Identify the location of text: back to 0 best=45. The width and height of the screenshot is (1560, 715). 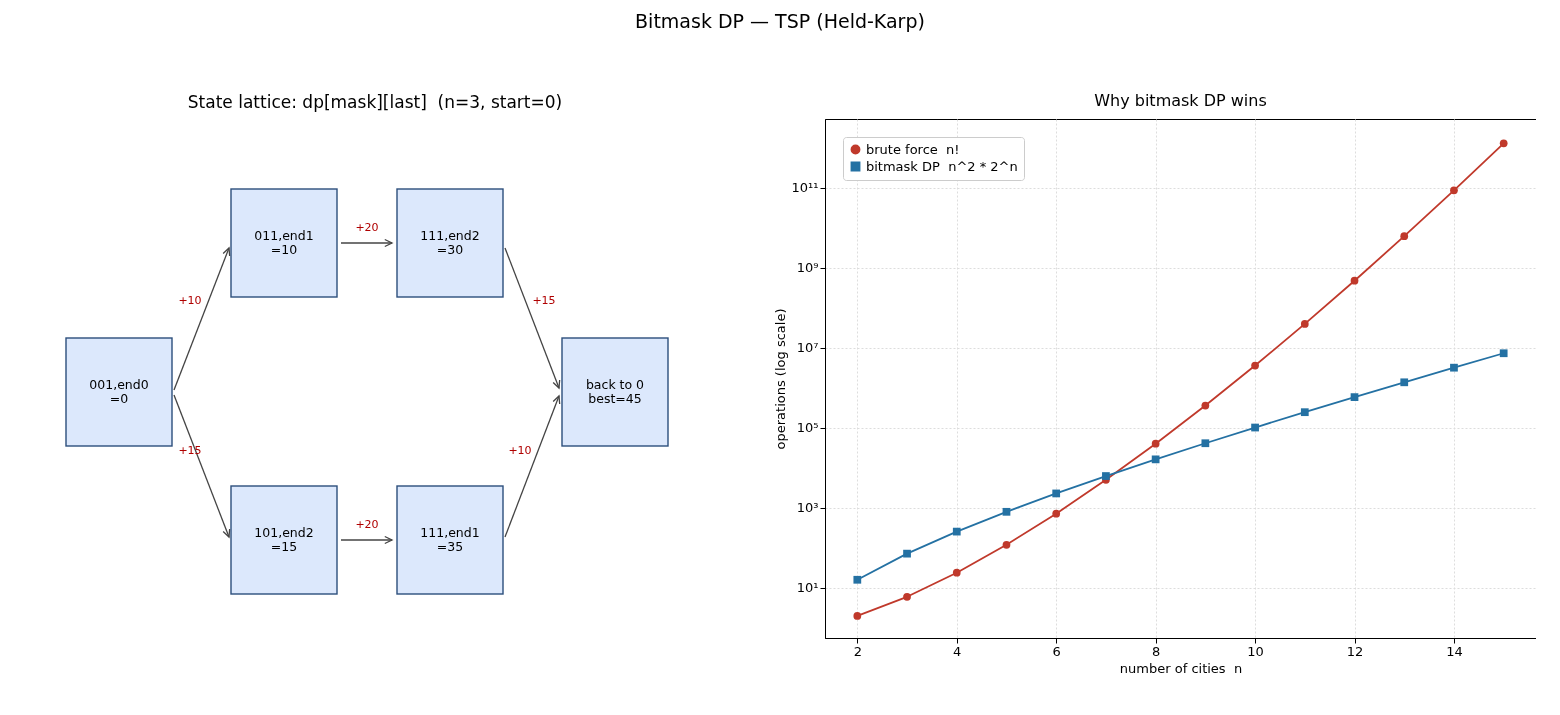
(615, 391).